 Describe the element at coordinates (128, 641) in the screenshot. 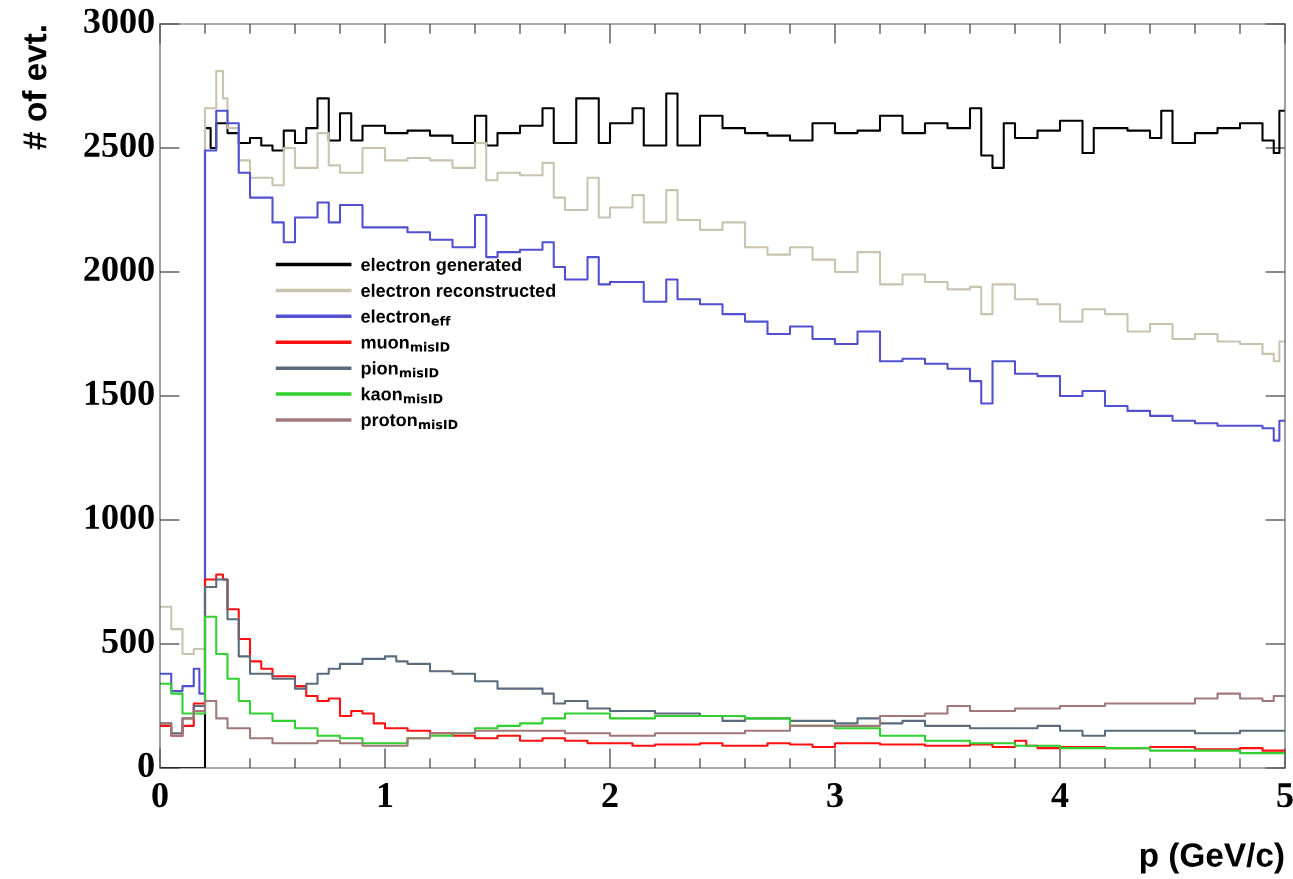

I see `y-tick-label: 500` at that location.